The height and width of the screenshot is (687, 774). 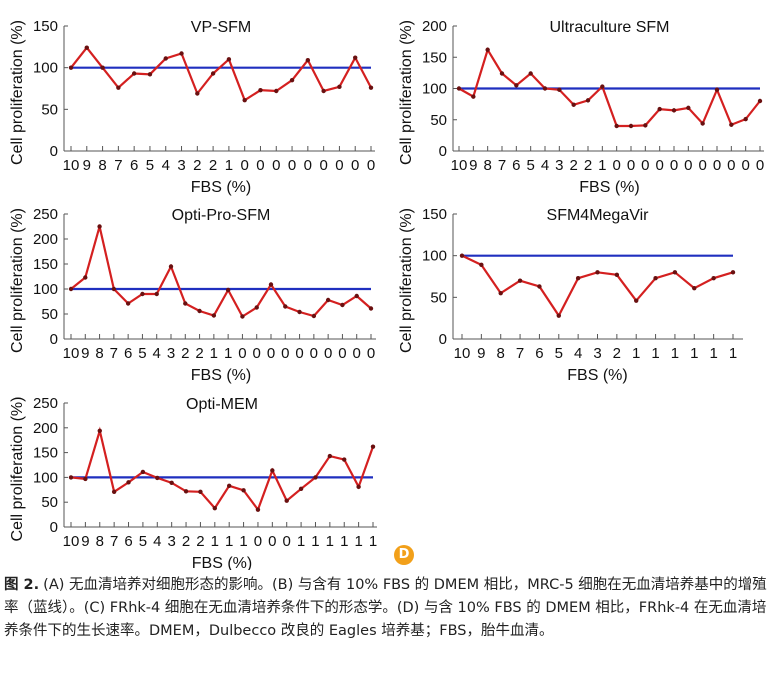 I want to click on chart-title: Opti-Pro-SFM, so click(x=221, y=215).